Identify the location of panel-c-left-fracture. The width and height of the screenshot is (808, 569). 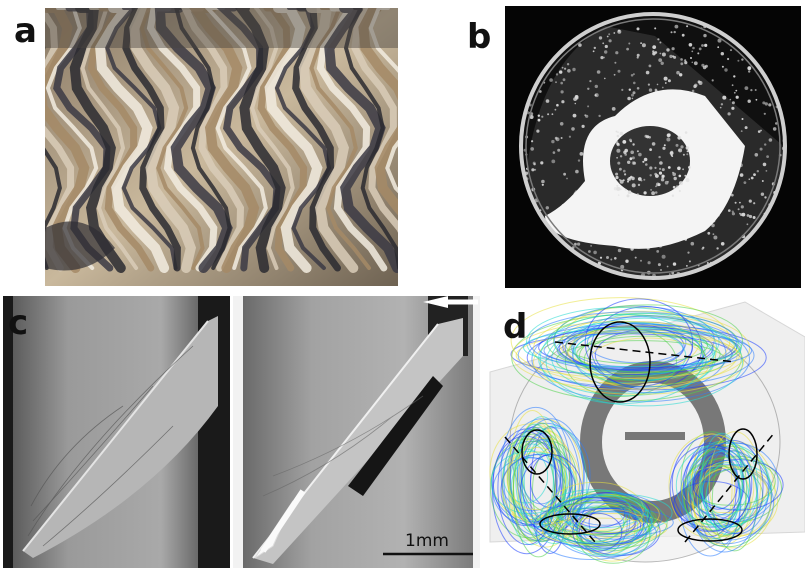
(116, 432).